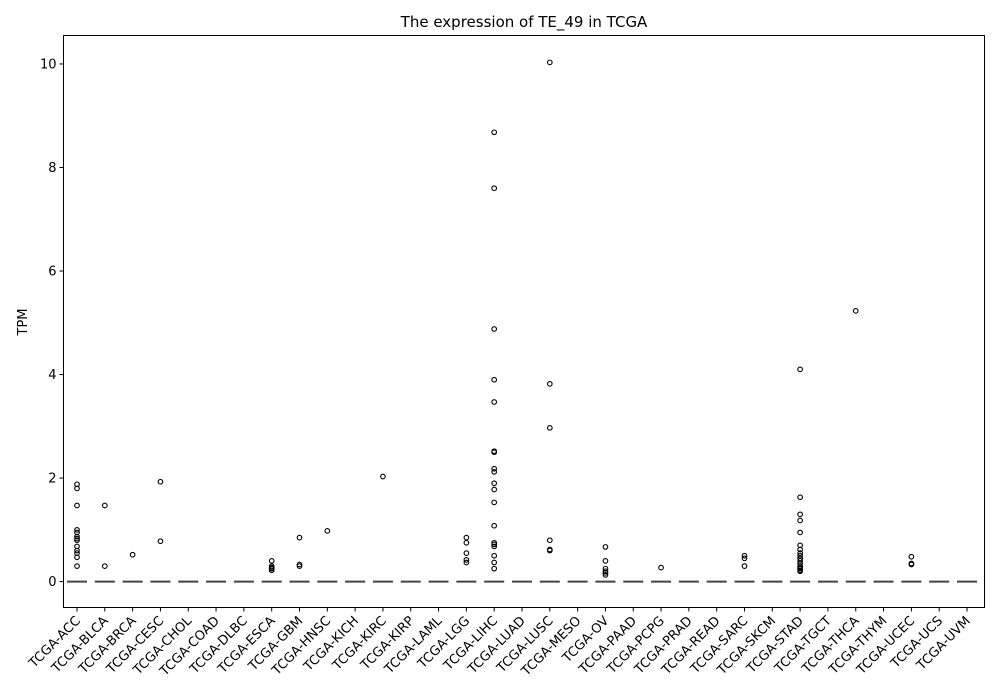 Image resolution: width=1000 pixels, height=700 pixels. I want to click on y-tick-label: 6, so click(52, 272).